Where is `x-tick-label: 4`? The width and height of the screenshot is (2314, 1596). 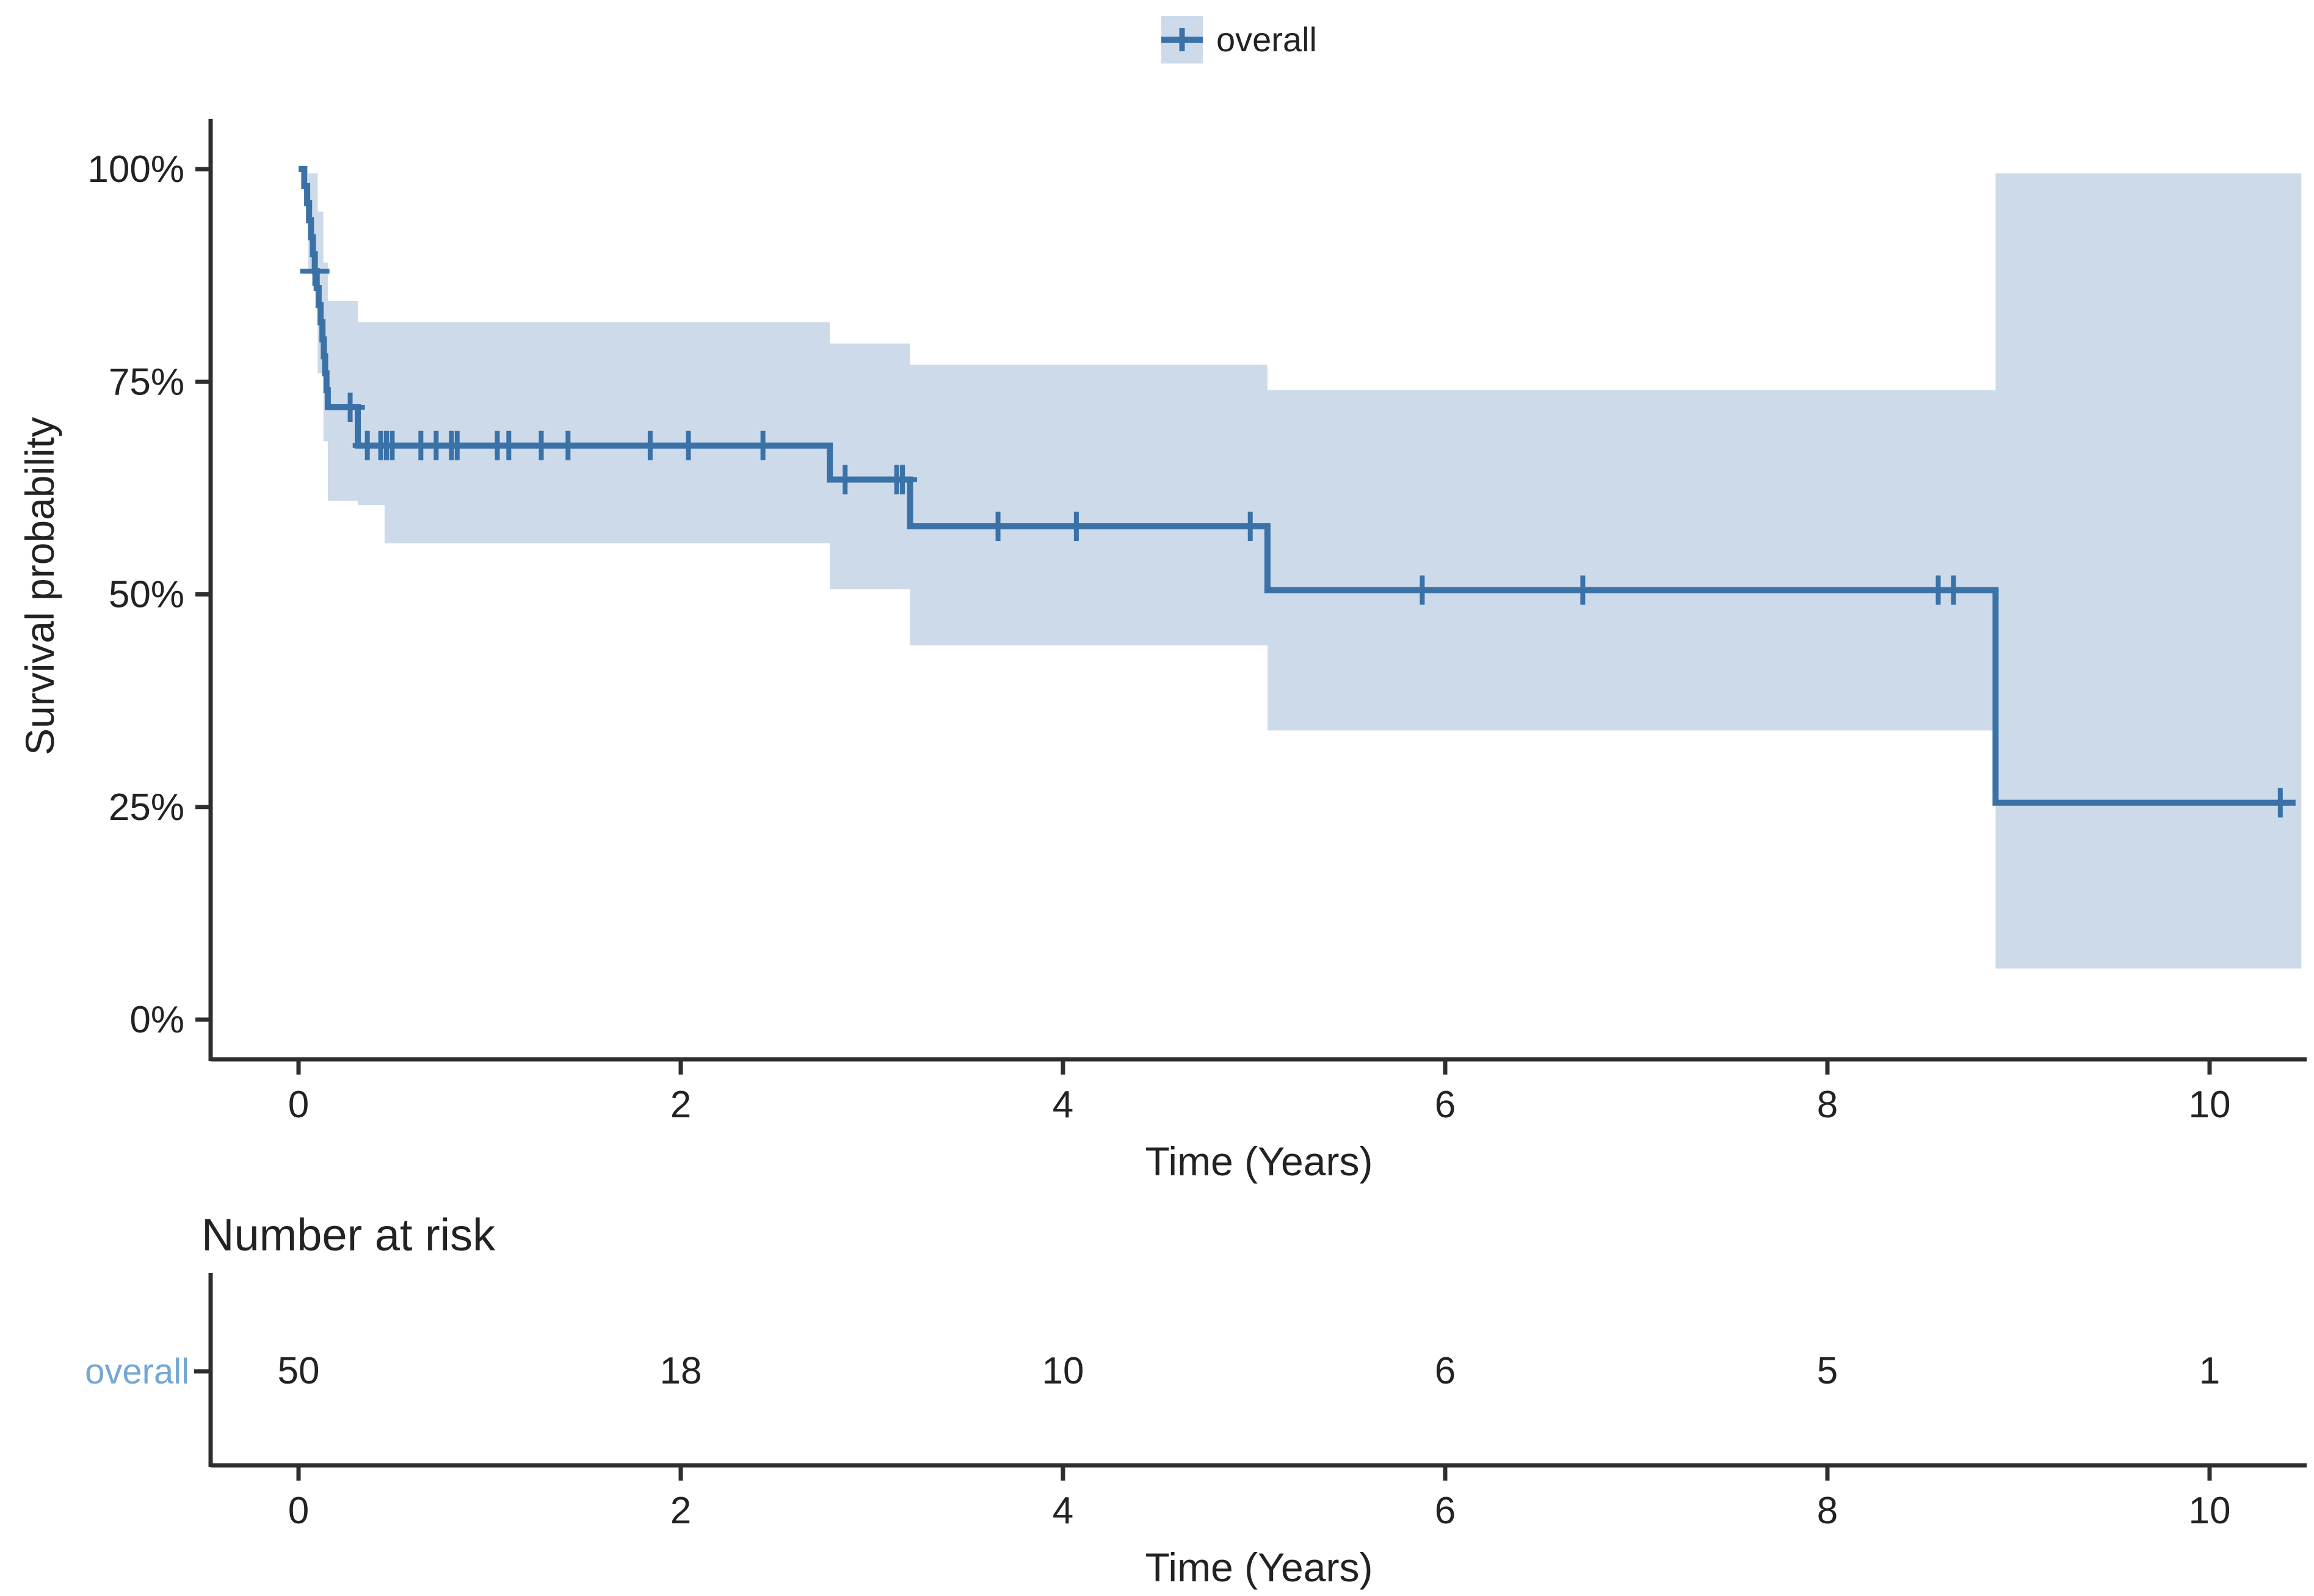 x-tick-label: 4 is located at coordinates (1063, 1105).